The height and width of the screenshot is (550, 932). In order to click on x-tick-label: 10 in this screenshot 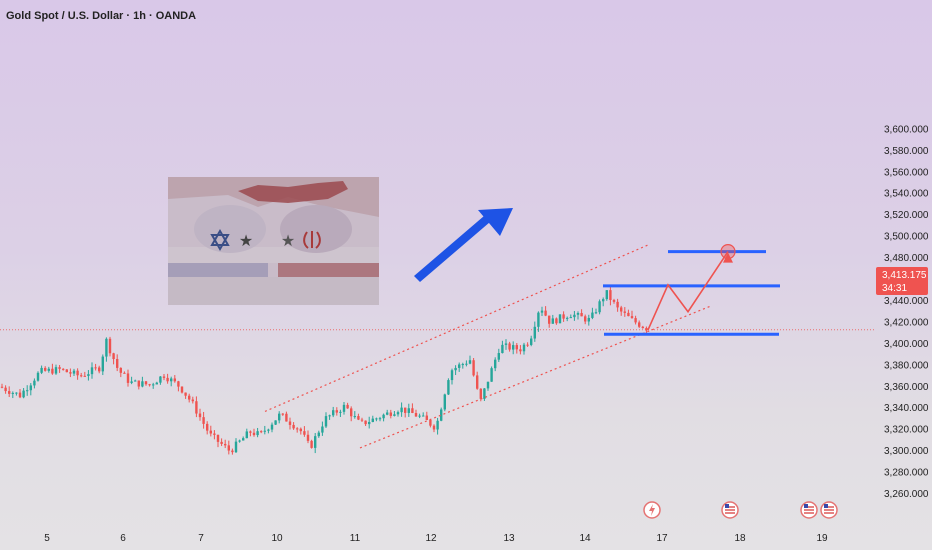, I will do `click(277, 538)`.